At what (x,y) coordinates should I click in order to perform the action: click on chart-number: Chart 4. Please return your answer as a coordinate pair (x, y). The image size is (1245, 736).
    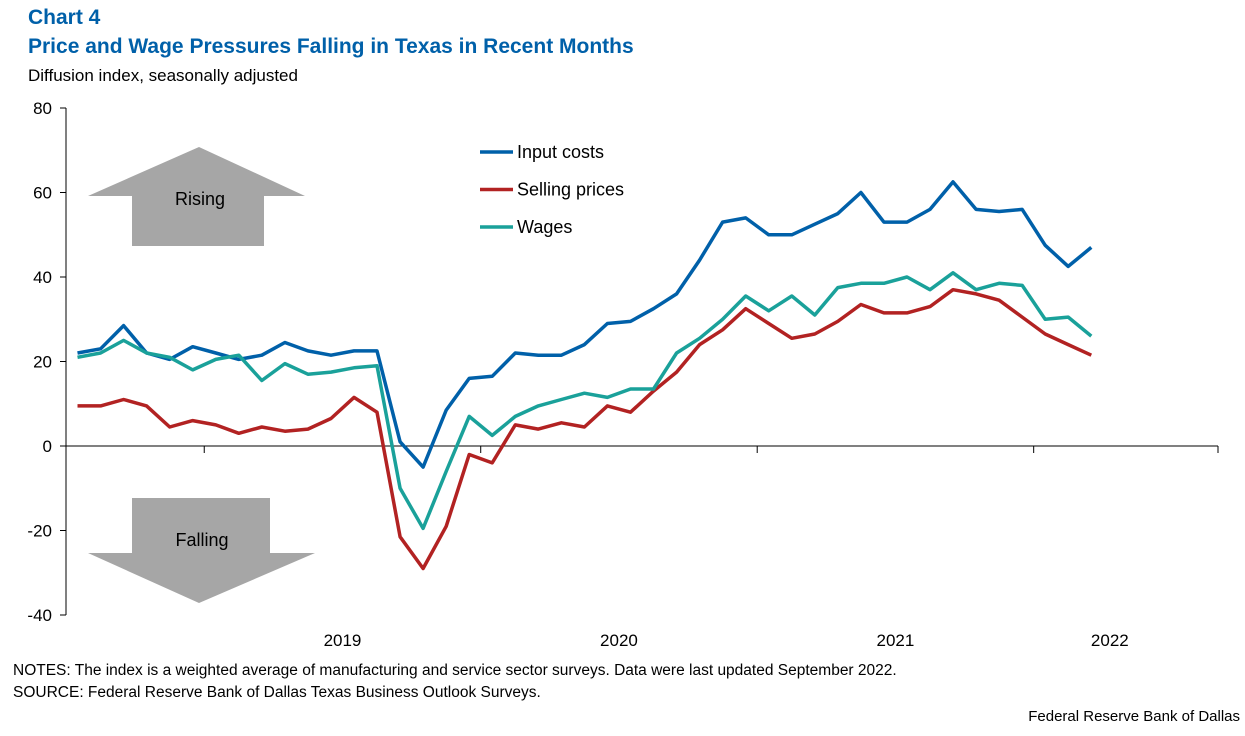
    Looking at the image, I should click on (64, 17).